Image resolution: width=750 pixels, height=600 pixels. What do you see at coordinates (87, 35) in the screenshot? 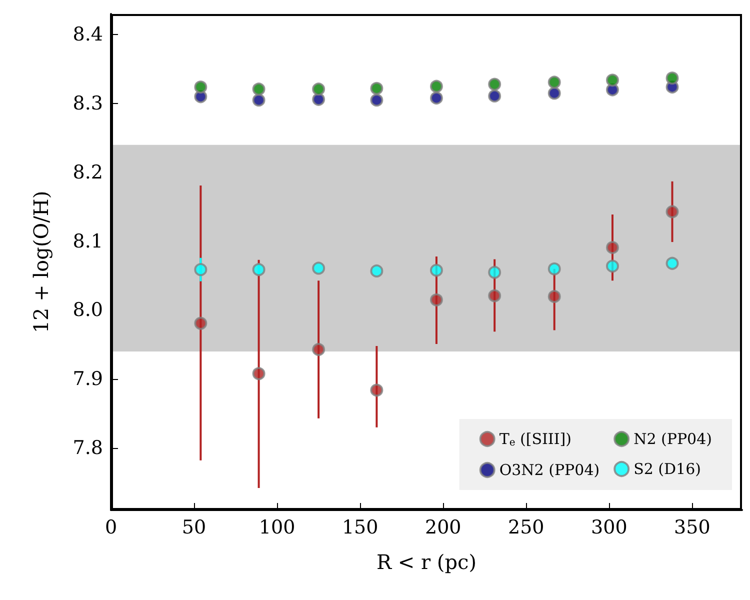
I see `y-tick-label: 8.4` at bounding box center [87, 35].